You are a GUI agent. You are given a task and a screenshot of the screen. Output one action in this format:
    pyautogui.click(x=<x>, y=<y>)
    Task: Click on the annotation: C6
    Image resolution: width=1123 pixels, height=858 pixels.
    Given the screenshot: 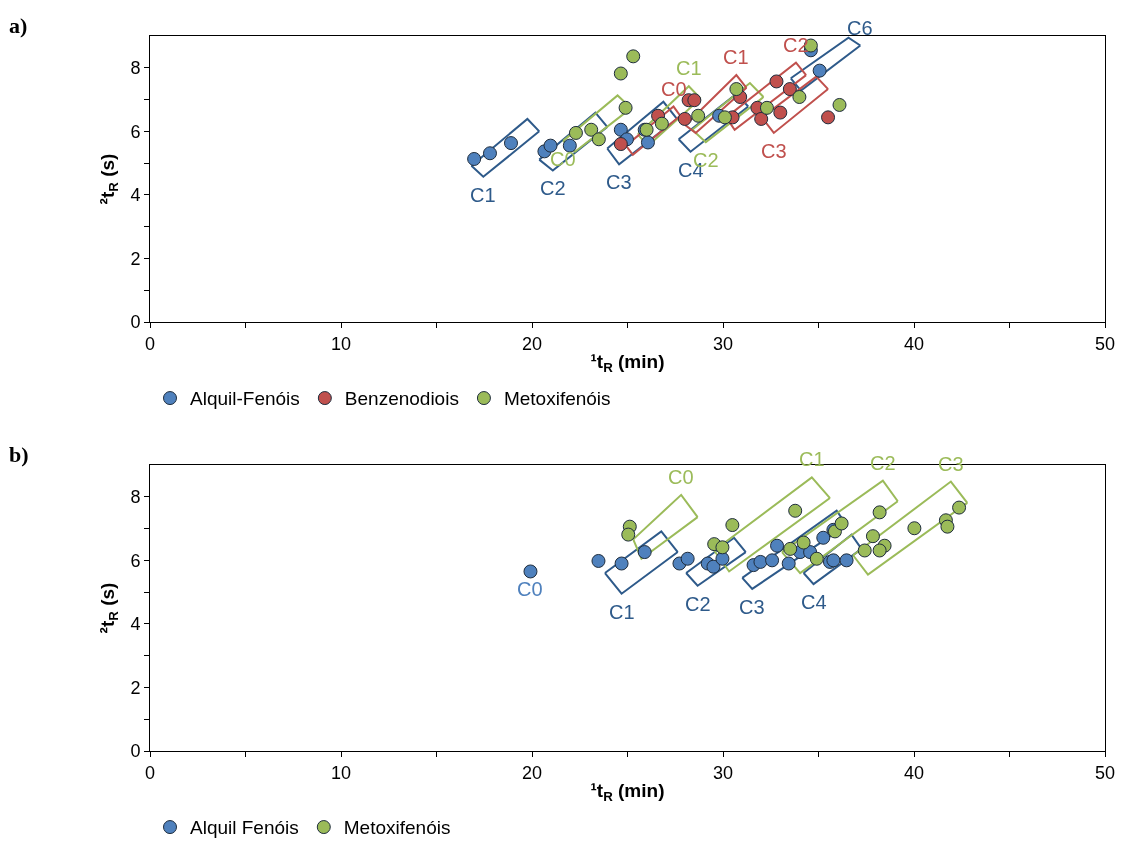 What is the action you would take?
    pyautogui.click(x=860, y=28)
    